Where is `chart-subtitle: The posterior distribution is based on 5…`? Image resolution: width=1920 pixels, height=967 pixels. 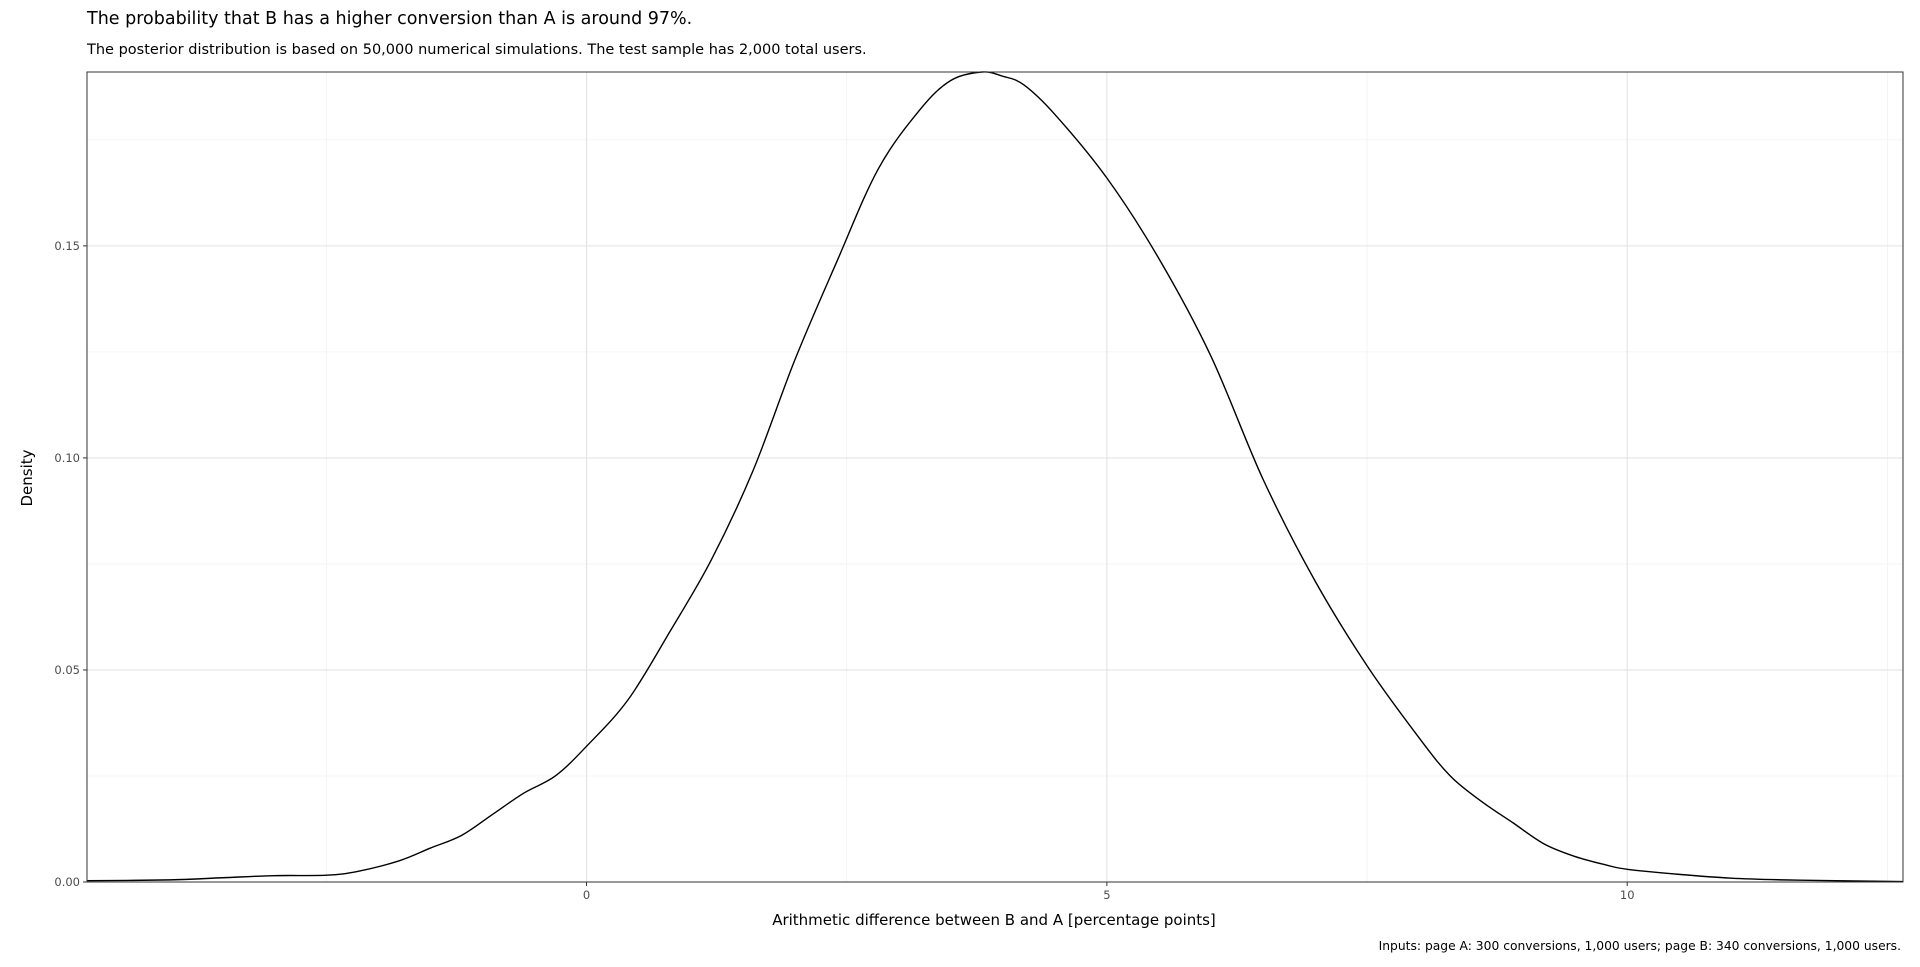
chart-subtitle: The posterior distribution is based on 5… is located at coordinates (477, 50).